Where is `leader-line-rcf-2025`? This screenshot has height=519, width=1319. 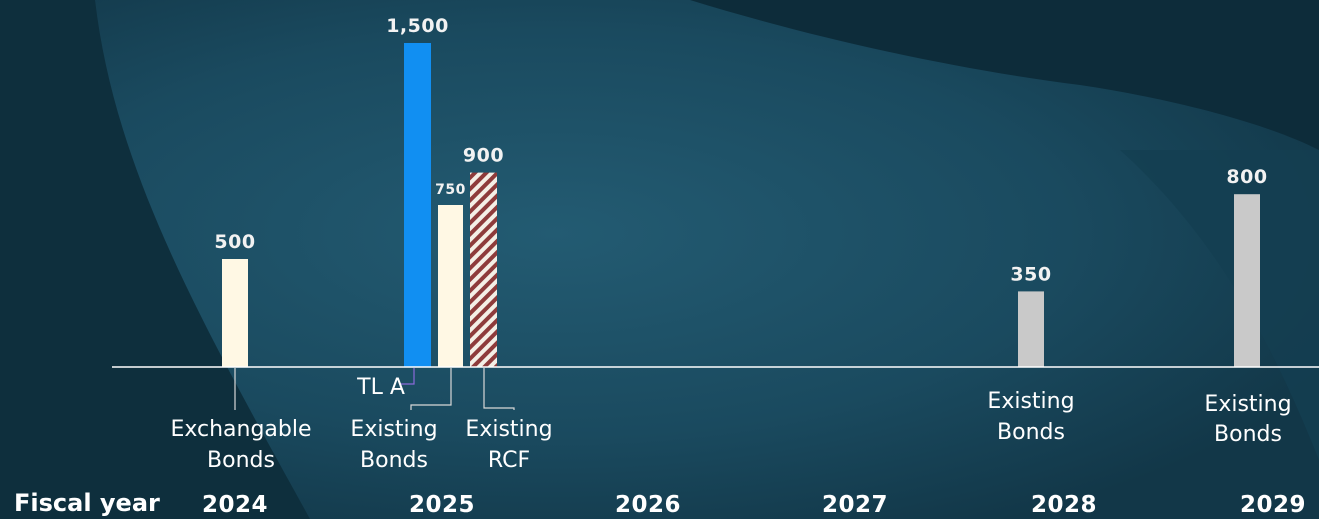 leader-line-rcf-2025 is located at coordinates (499, 389).